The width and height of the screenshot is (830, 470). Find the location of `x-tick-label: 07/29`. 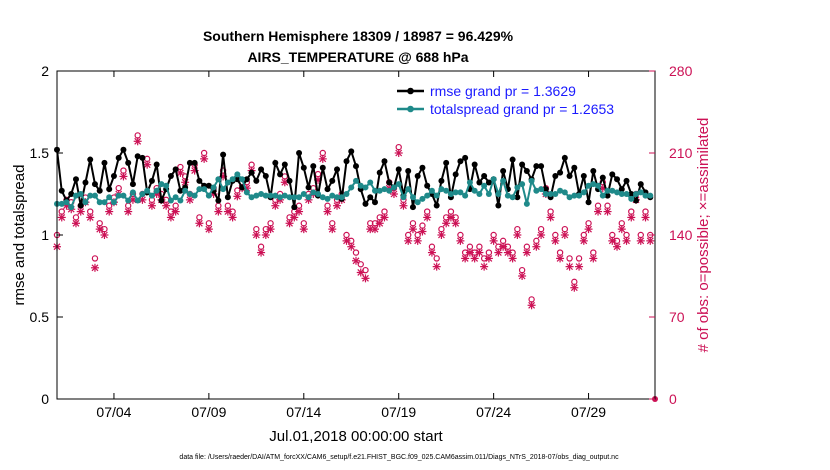

x-tick-label: 07/29 is located at coordinates (588, 412).